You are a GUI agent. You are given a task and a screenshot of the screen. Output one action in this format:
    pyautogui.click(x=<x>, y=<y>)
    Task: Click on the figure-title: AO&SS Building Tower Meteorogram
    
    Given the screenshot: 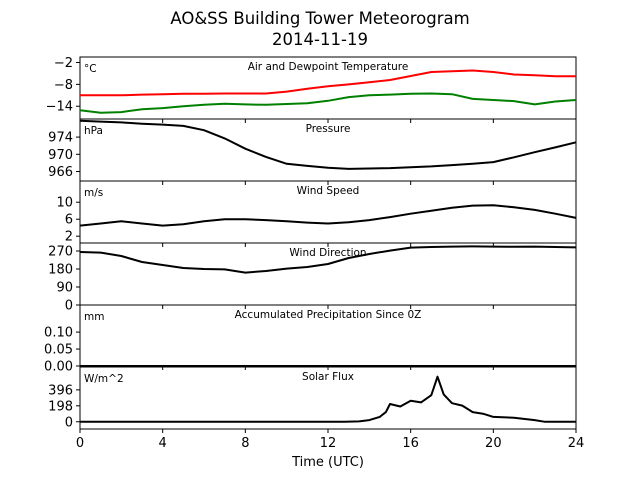 What is the action you would take?
    pyautogui.click(x=319, y=18)
    